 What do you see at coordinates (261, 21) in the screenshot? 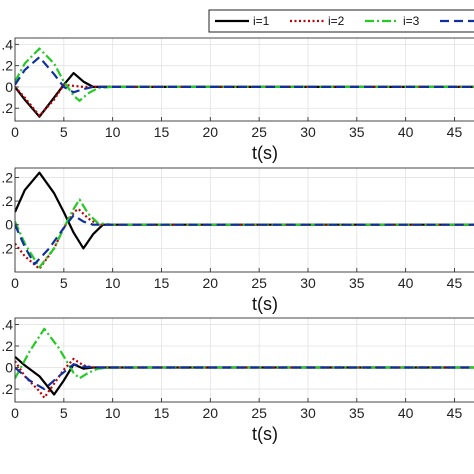
I see `legend-label: i=1` at bounding box center [261, 21].